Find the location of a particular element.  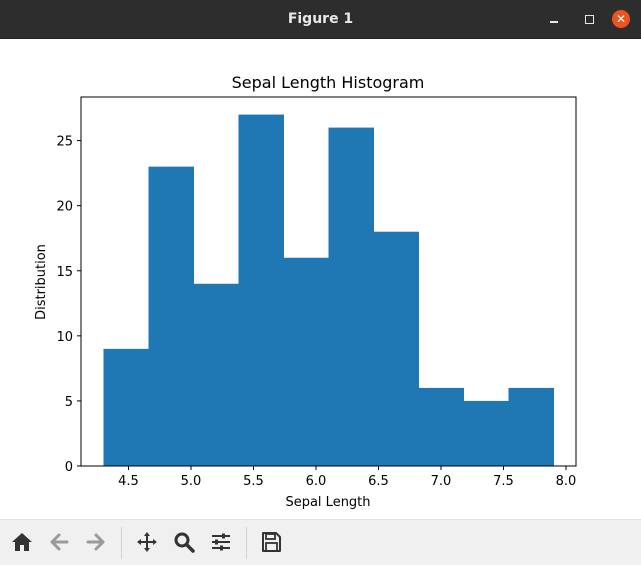

x-tick-label: 7.0 is located at coordinates (441, 481).